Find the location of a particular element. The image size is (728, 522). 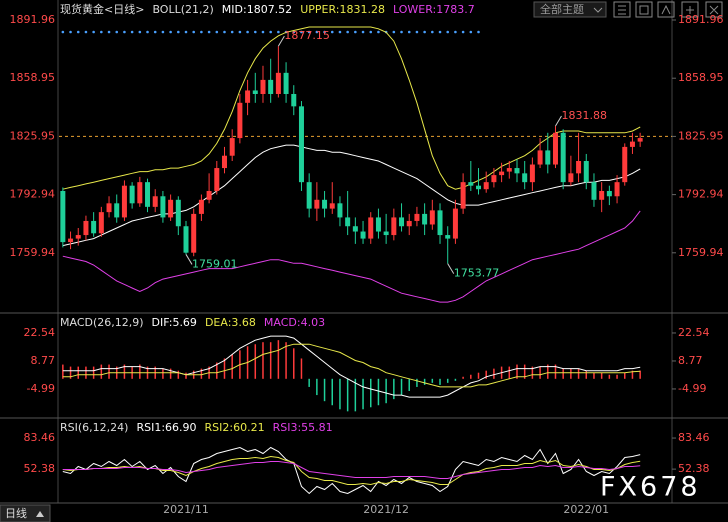

legend-entry: RSI(6,12,24) is located at coordinates (94, 427).